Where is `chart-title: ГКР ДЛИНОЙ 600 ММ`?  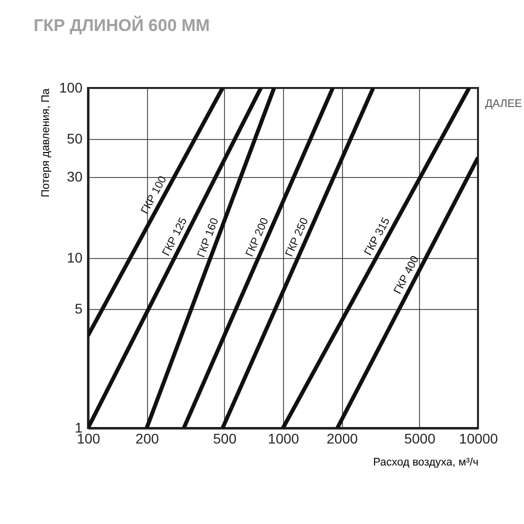
chart-title: ГКР ДЛИНОЙ 600 ММ is located at coordinates (122, 25).